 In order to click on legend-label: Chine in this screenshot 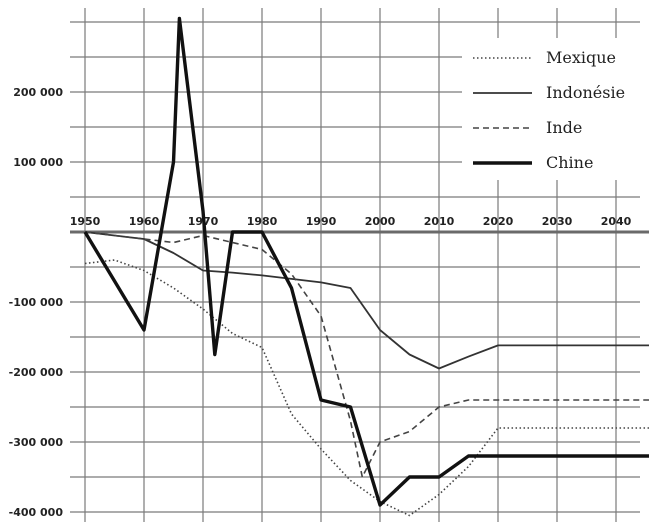, I will do `click(569, 162)`.